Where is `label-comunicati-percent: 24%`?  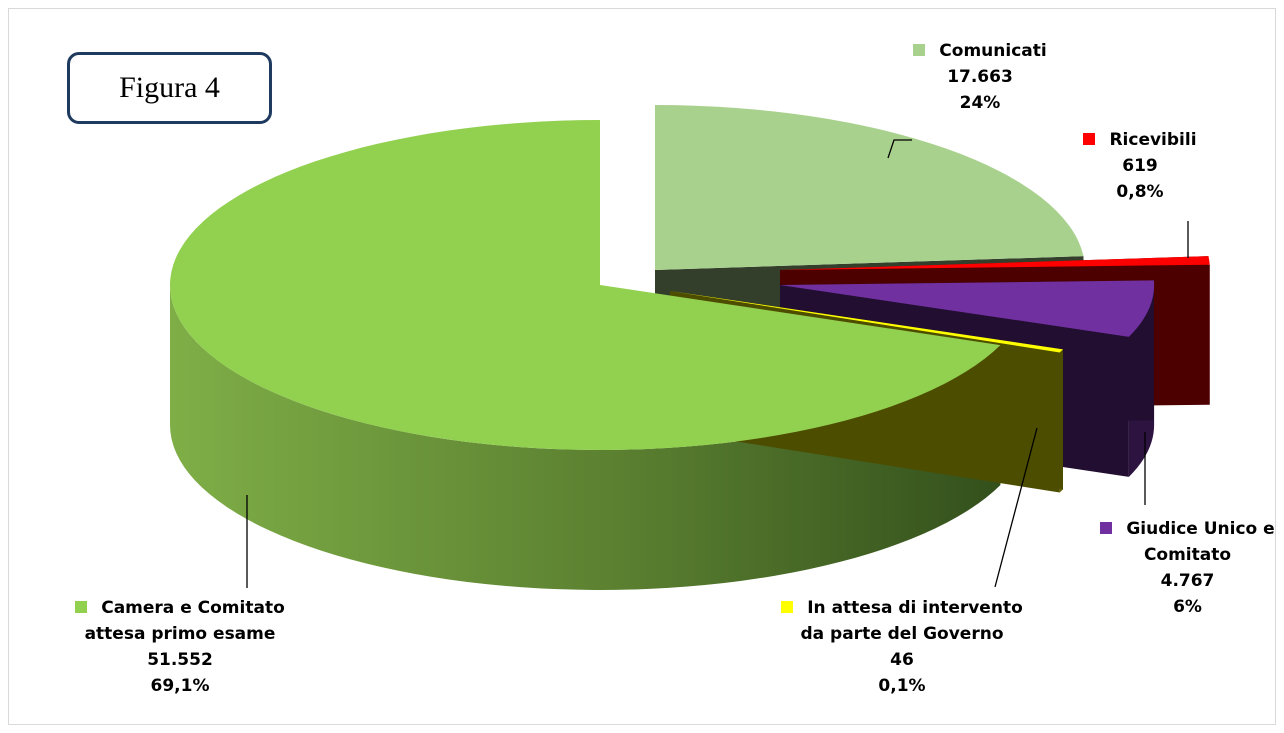
label-comunicati-percent: 24% is located at coordinates (980, 103).